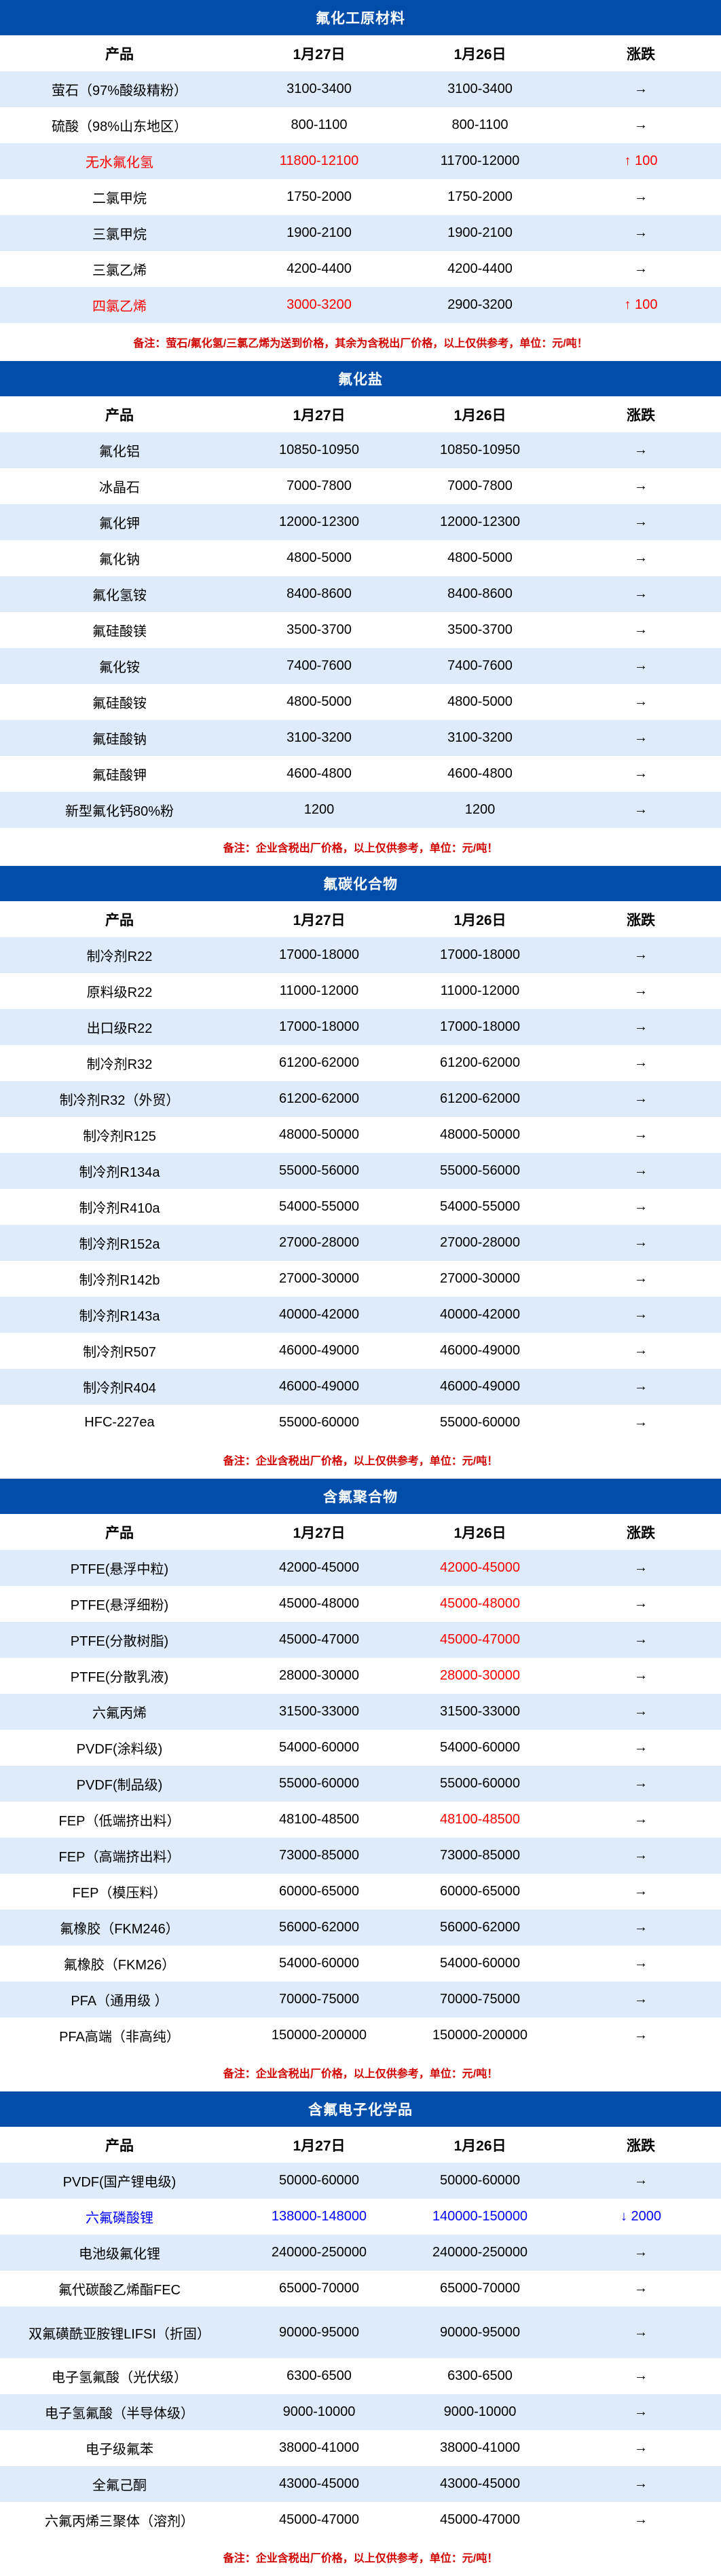 This screenshot has width=721, height=2576. Describe the element at coordinates (319, 2412) in the screenshot. I see `cell-price-jan27: 9000-10000` at that location.